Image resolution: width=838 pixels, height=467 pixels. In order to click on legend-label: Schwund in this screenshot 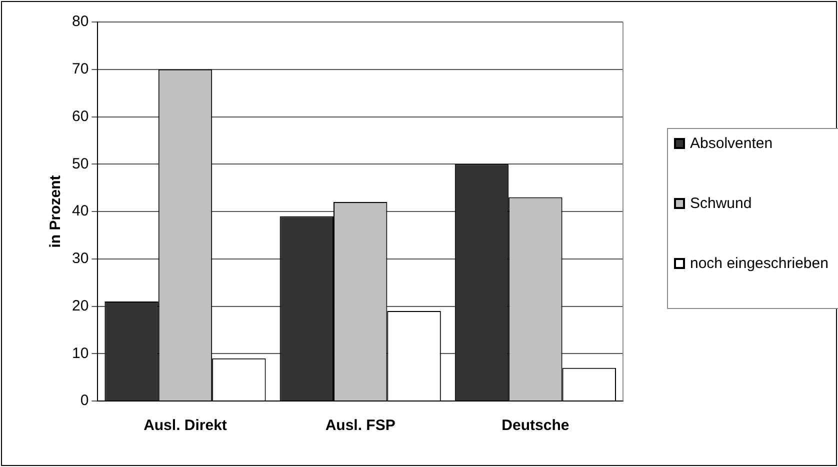, I will do `click(721, 204)`.